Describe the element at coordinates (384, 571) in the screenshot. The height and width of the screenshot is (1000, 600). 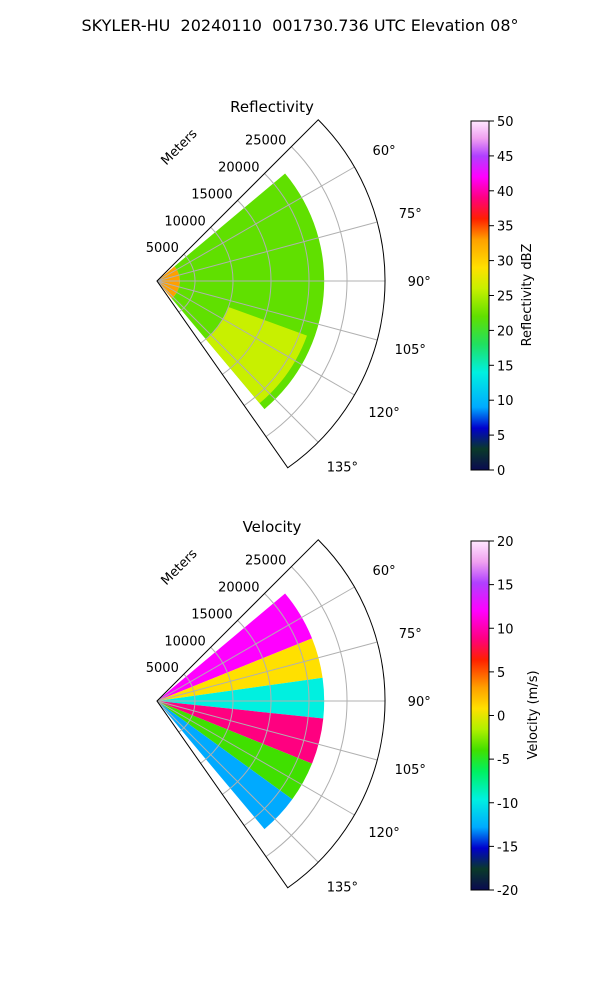
I see `velocity-azimuth-tick-label: 60°` at that location.